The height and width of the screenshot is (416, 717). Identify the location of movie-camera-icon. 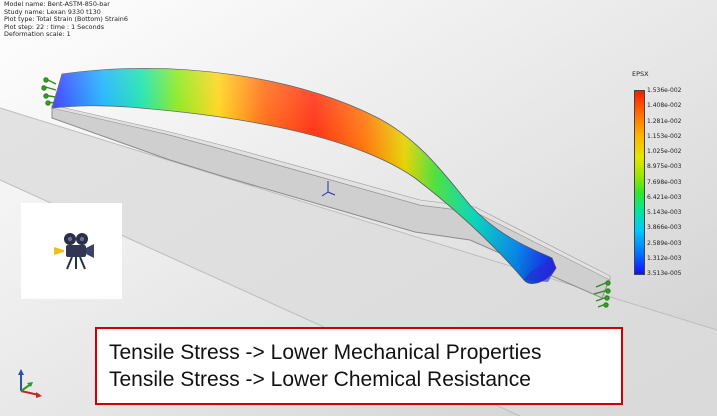
(75, 250).